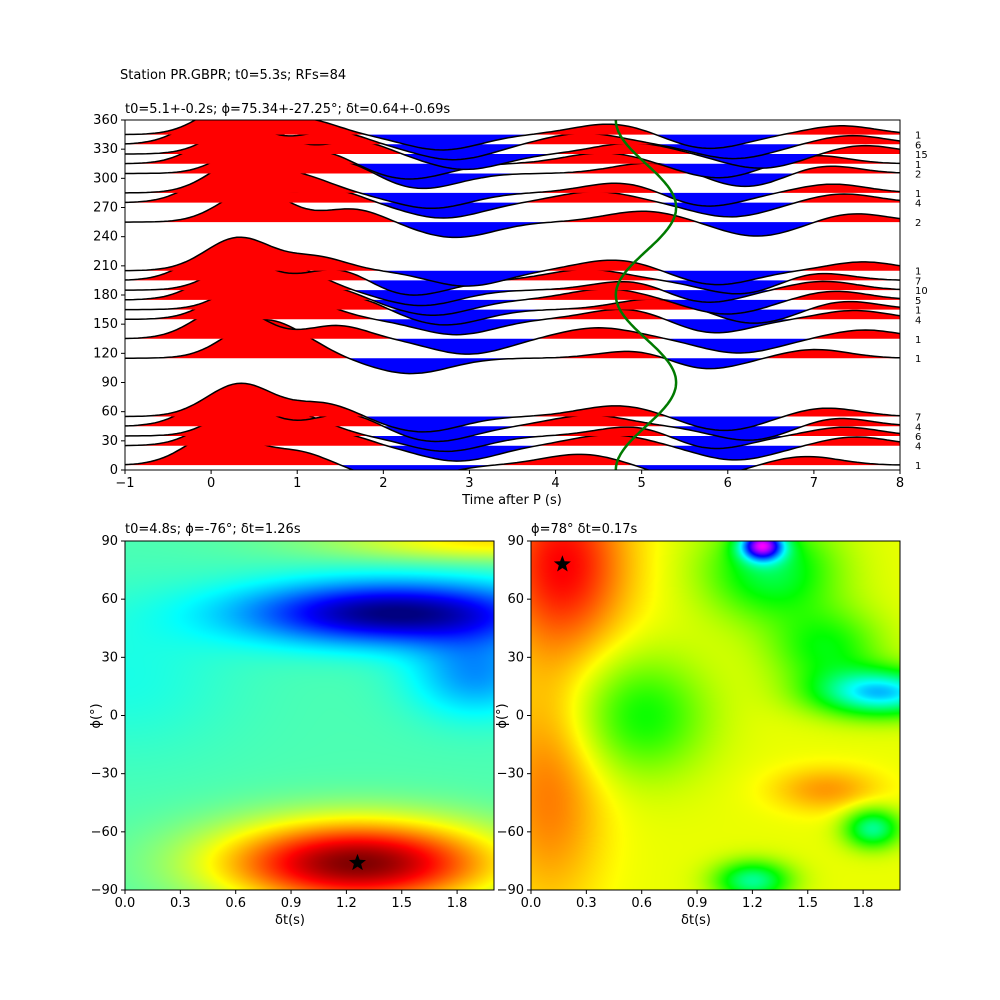 The image size is (1000, 1000). I want to click on x-tick-label: 1.8, so click(457, 903).